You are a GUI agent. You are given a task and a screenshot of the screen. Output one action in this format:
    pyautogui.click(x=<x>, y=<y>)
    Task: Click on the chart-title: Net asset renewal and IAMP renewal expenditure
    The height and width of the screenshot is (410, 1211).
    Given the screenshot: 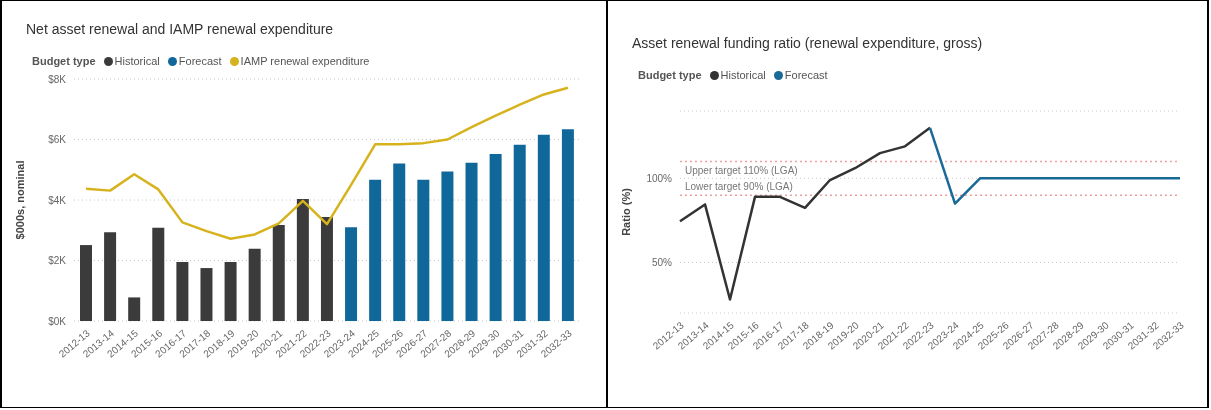 What is the action you would take?
    pyautogui.click(x=180, y=29)
    